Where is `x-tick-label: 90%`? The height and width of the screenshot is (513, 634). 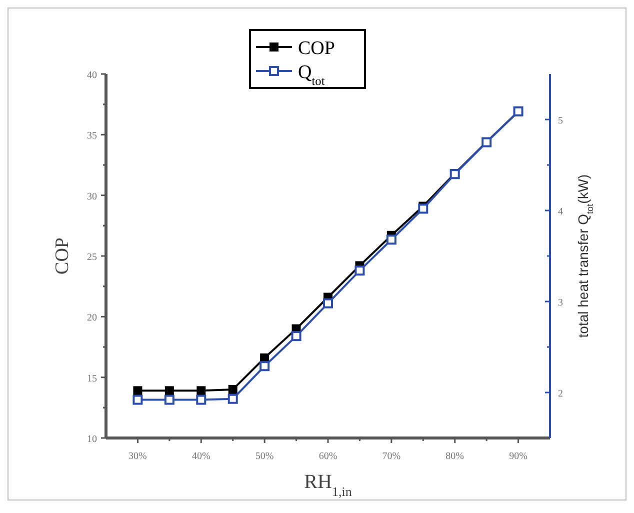 x-tick-label: 90% is located at coordinates (518, 456).